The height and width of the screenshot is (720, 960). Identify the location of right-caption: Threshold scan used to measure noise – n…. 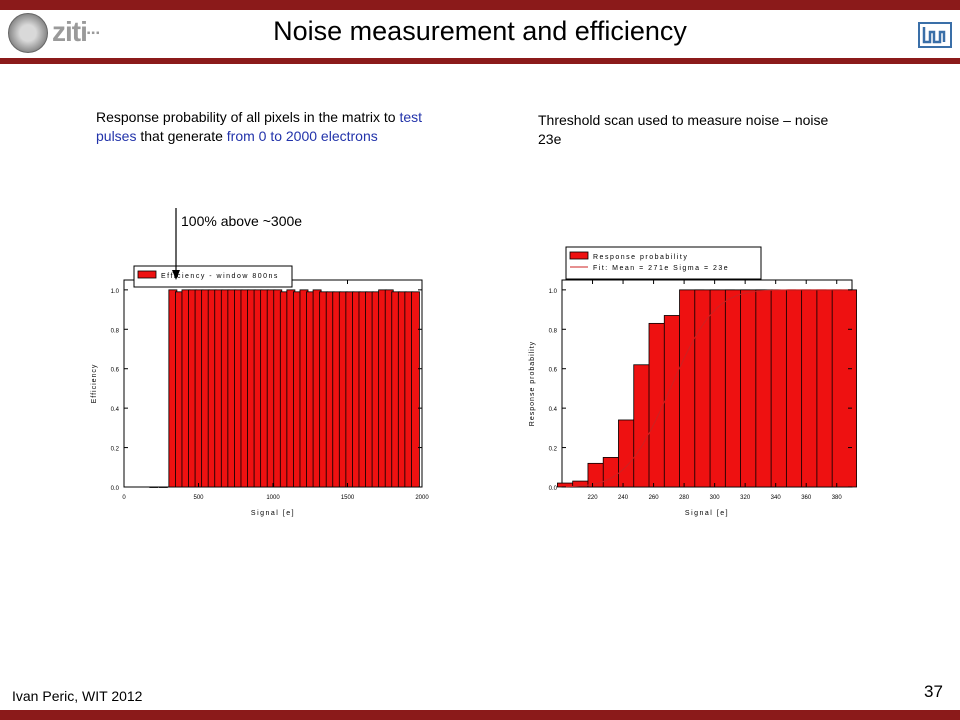
(683, 129).